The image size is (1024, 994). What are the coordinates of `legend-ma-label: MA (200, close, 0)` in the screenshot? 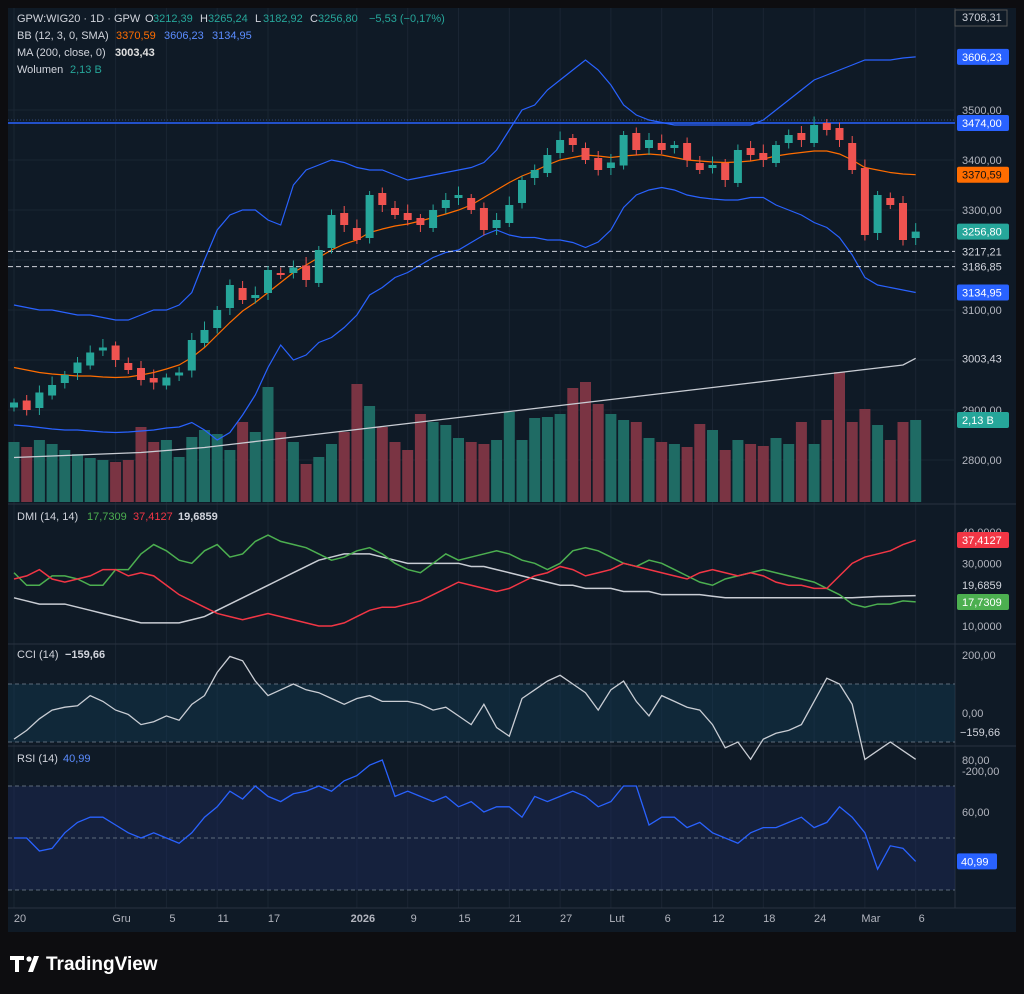 It's located at (61, 53).